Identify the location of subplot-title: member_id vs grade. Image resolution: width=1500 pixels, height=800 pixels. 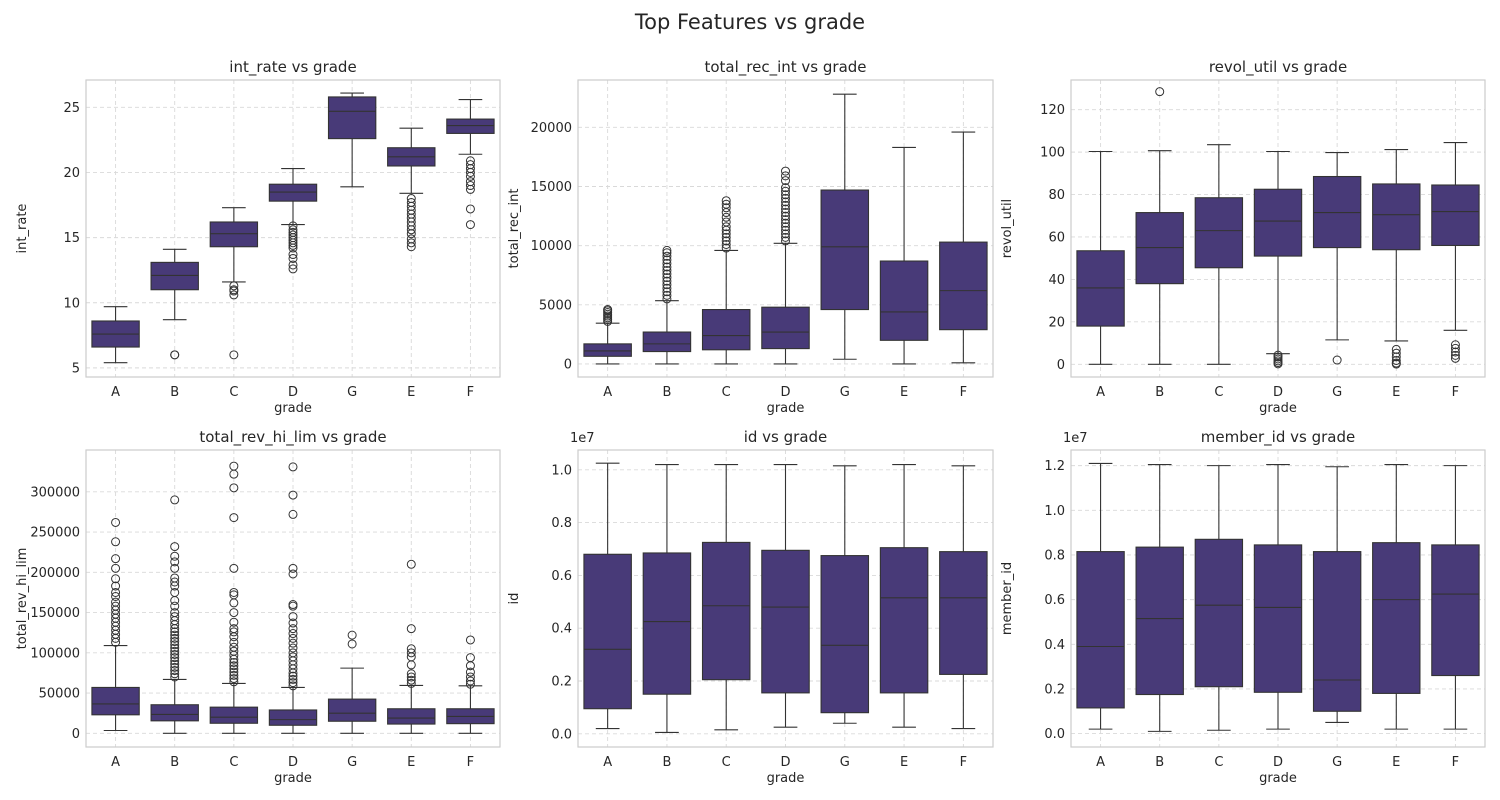
(1278, 437).